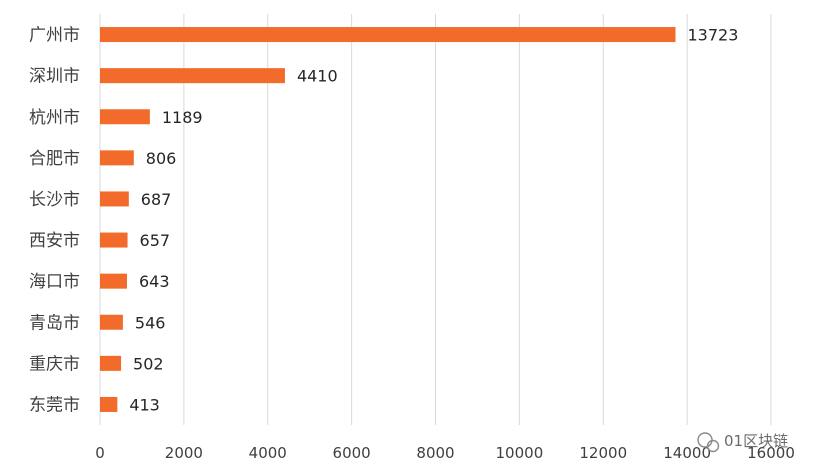  Describe the element at coordinates (161, 158) in the screenshot. I see `data-label: 806` at that location.